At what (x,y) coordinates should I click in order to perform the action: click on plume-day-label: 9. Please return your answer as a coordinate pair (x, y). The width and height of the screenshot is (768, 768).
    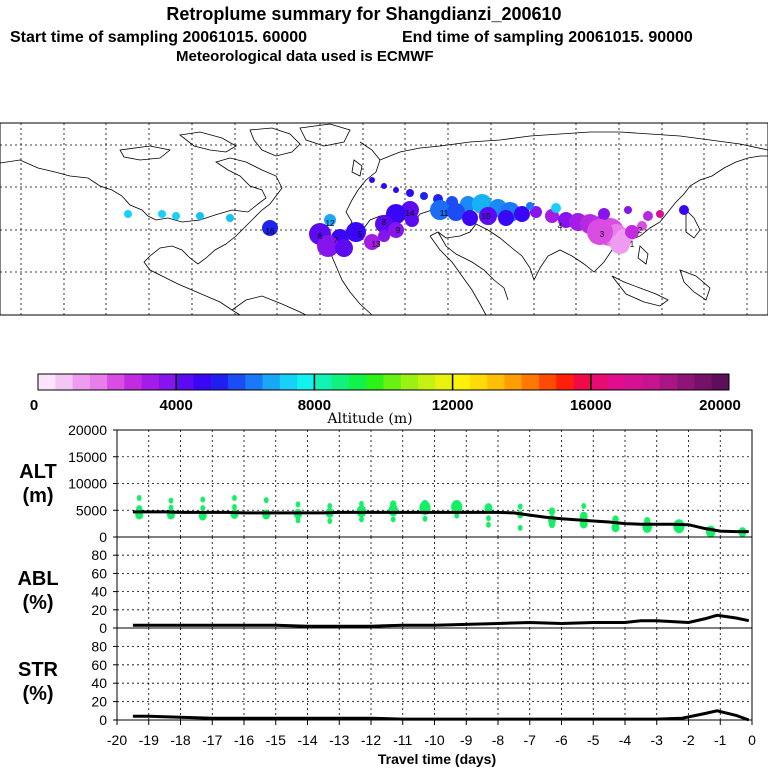
    Looking at the image, I should click on (398, 230).